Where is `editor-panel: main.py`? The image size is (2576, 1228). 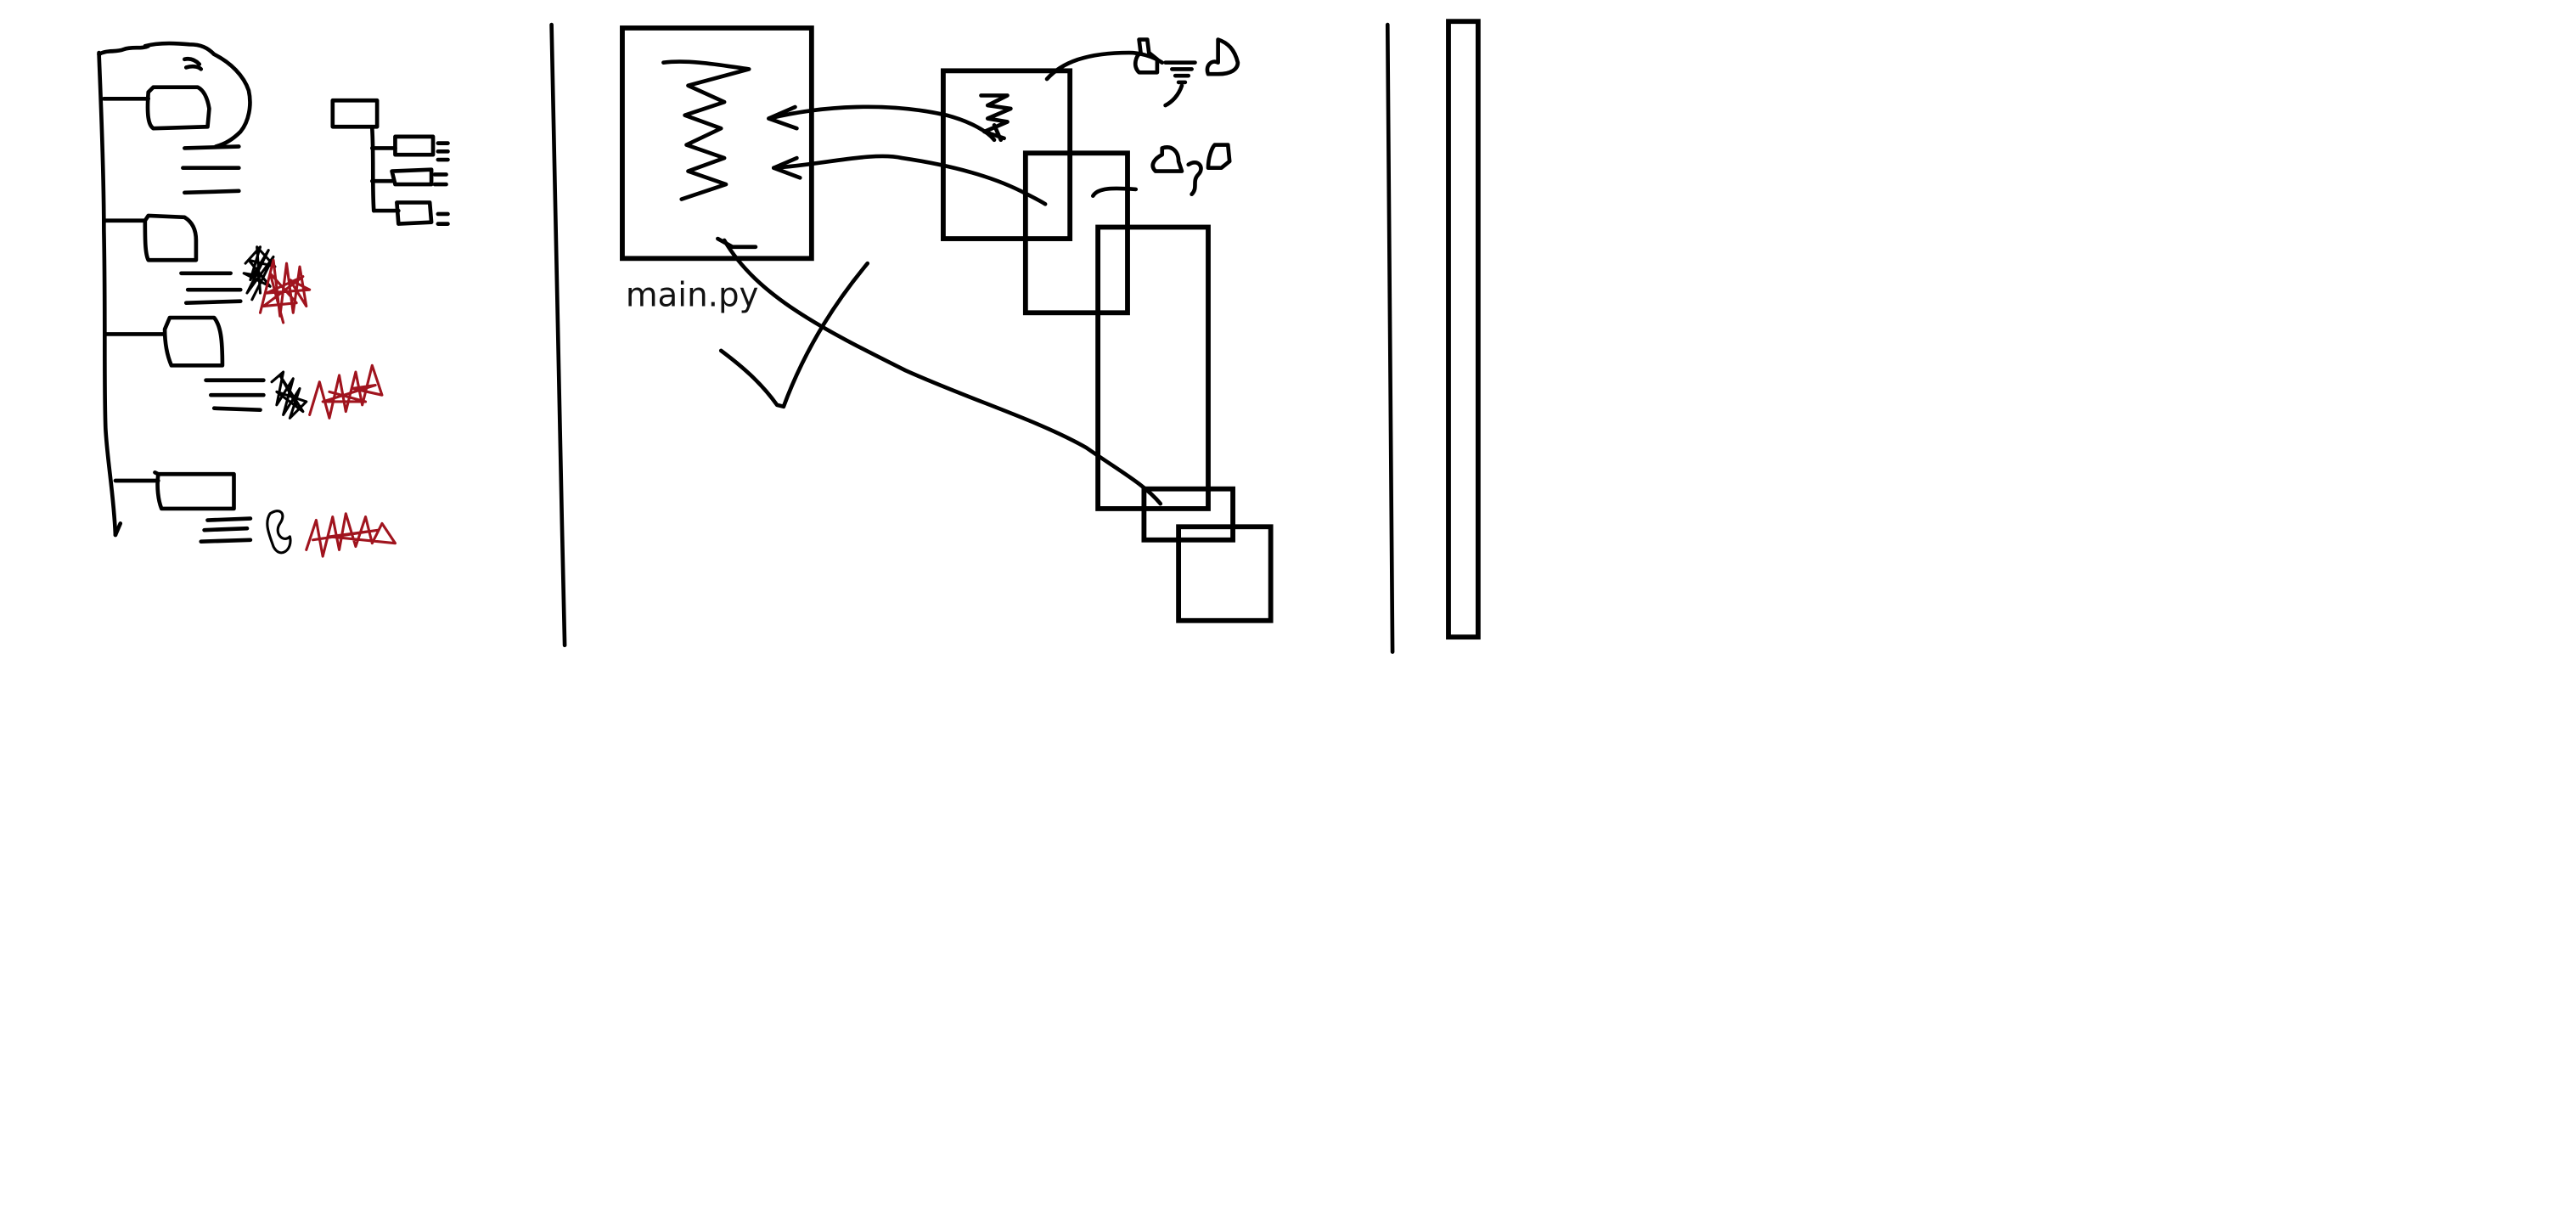 editor-panel: main.py is located at coordinates (947, 324).